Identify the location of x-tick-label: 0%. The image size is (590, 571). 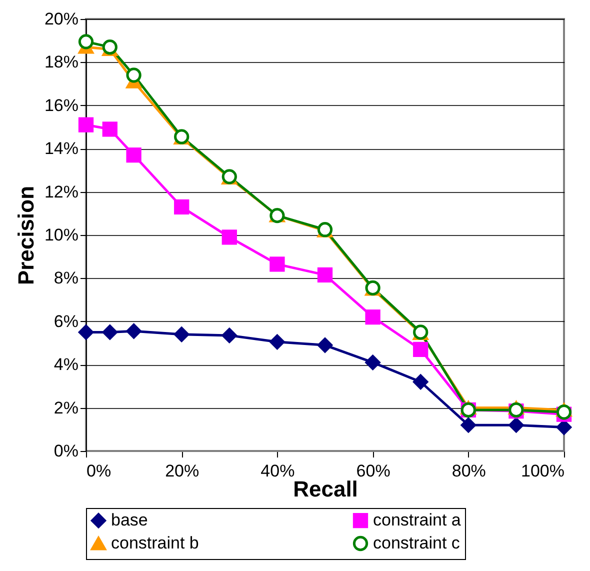
(99, 471).